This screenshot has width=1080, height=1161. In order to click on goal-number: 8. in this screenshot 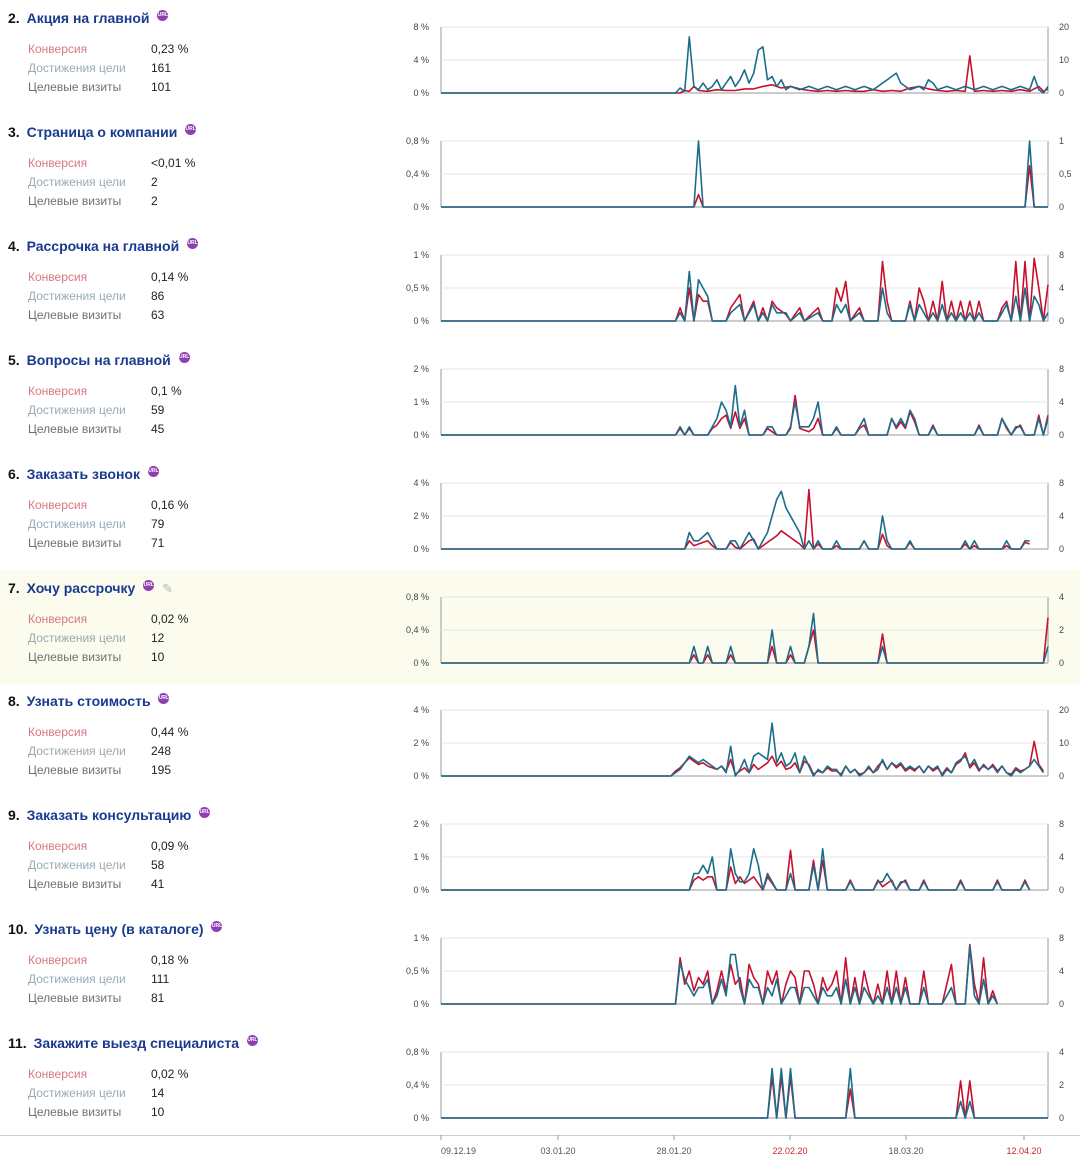, I will do `click(14, 701)`.